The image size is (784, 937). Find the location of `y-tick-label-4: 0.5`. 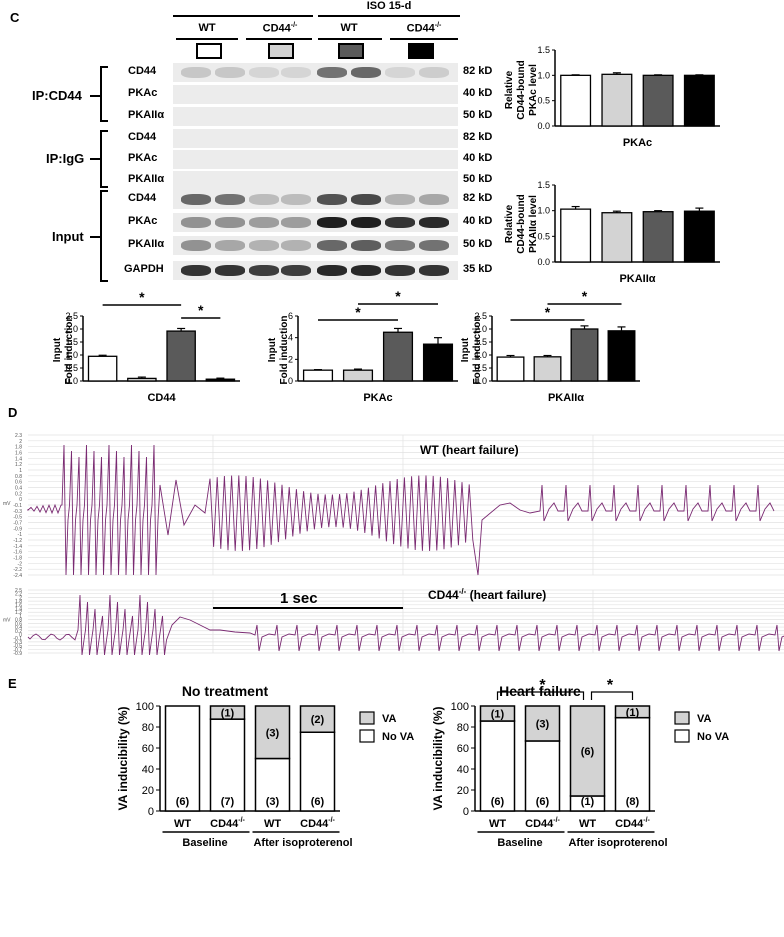

y-tick-label-4: 0.5 is located at coordinates (480, 368).